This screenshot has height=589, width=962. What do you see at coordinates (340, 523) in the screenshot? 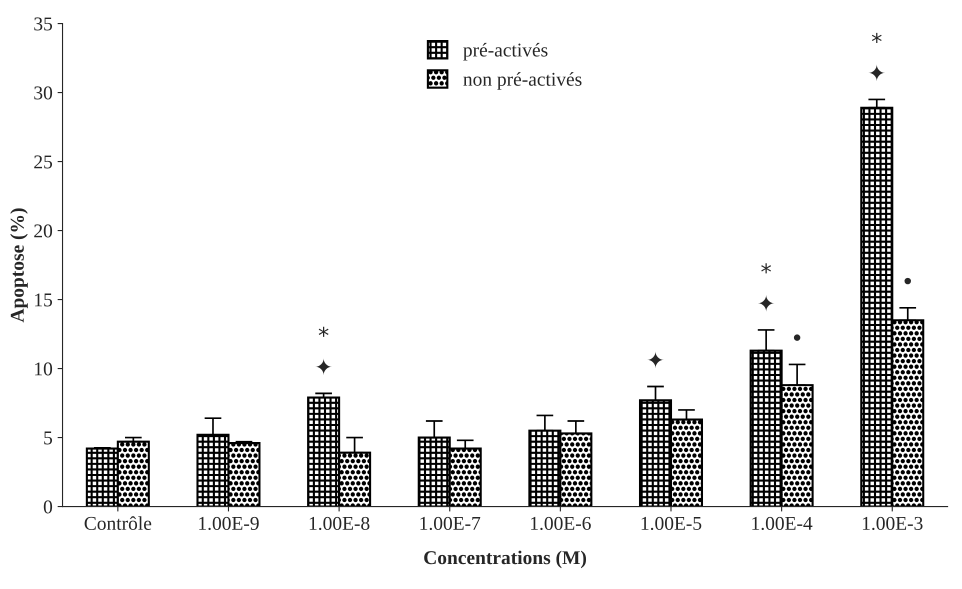
I see `x-tick-label: 1.00E-8` at bounding box center [340, 523].